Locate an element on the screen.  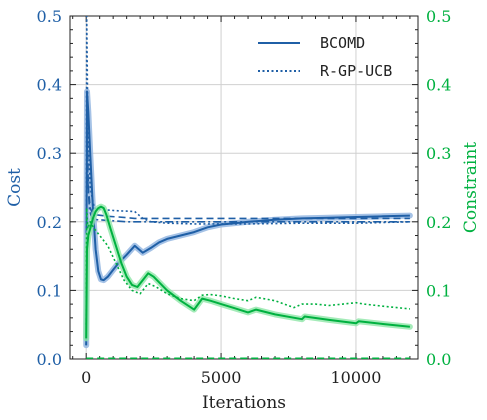
x-axis-title: Iterations is located at coordinates (244, 403).